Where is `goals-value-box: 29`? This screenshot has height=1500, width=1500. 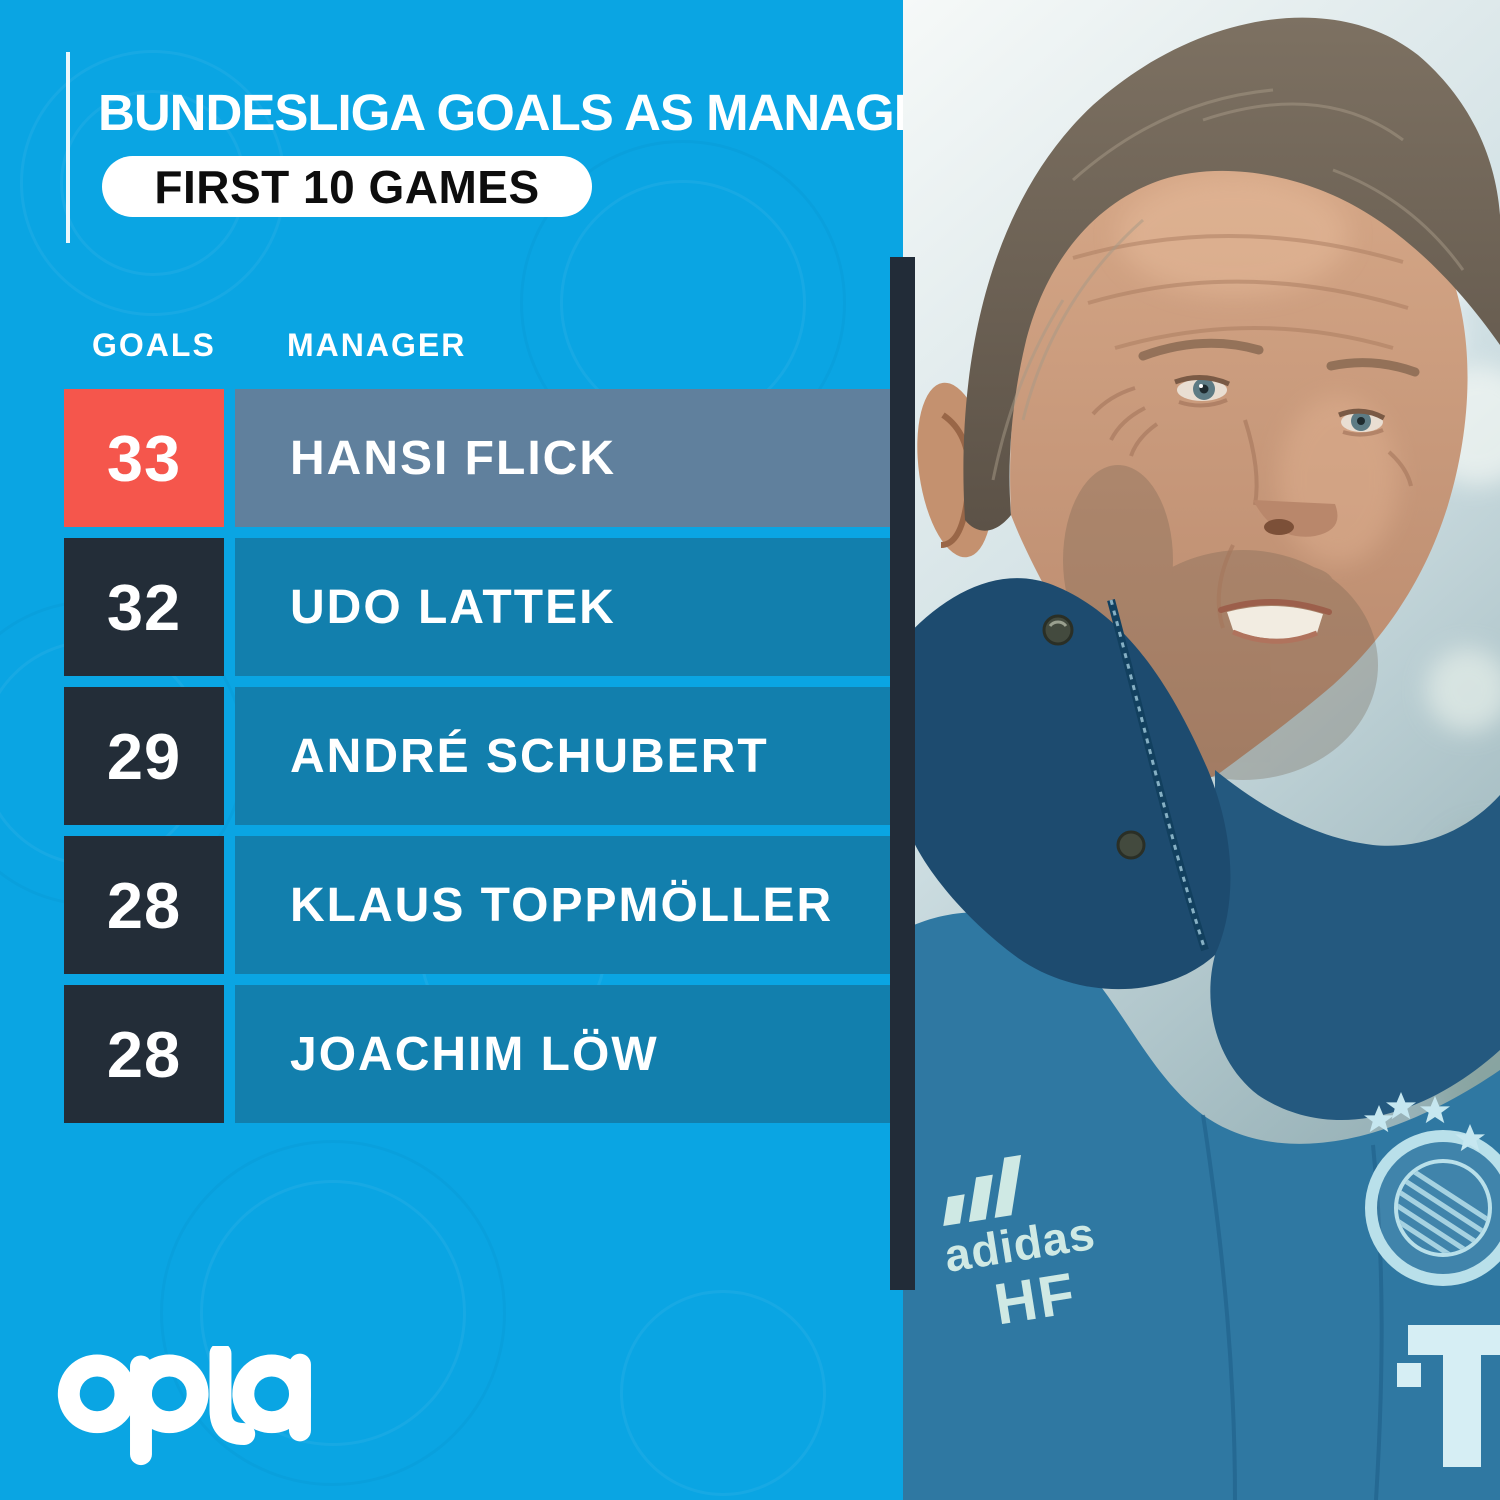
goals-value-box: 29 is located at coordinates (144, 756).